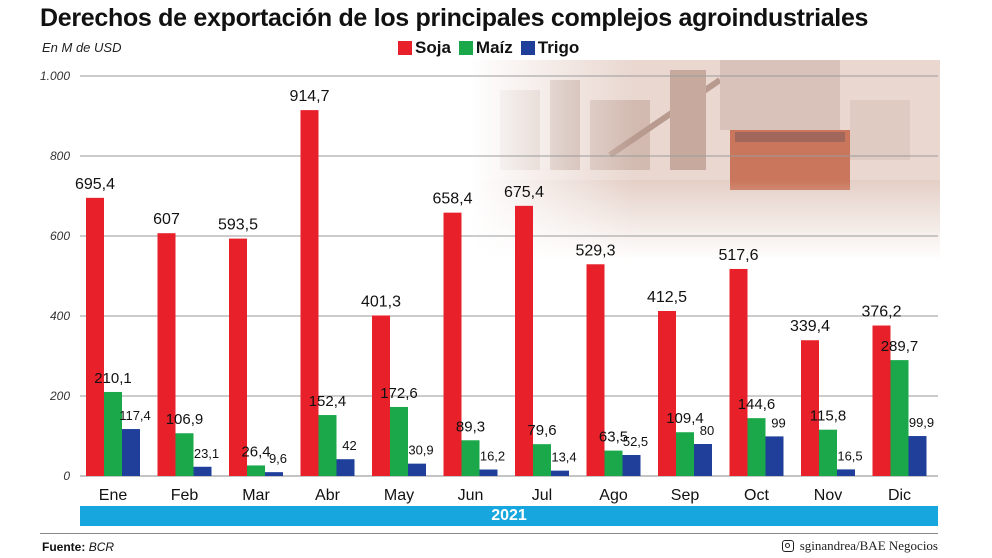  Describe the element at coordinates (595, 370) in the screenshot. I see `bar-soja-ago` at that location.